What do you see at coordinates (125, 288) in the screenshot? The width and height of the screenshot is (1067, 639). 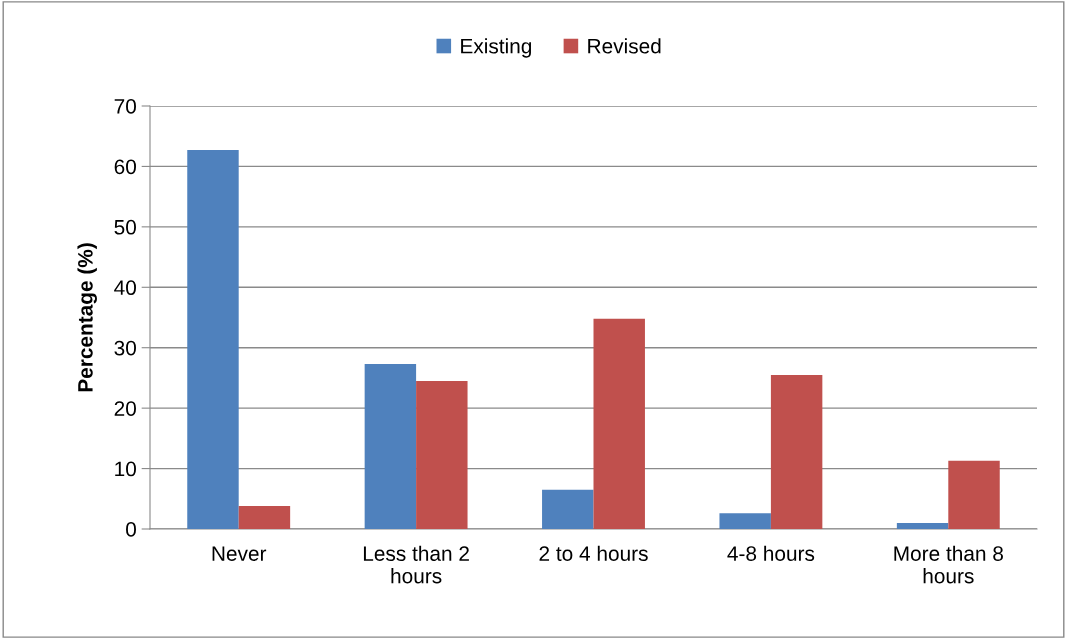 I see `y-tick-label: 40` at bounding box center [125, 288].